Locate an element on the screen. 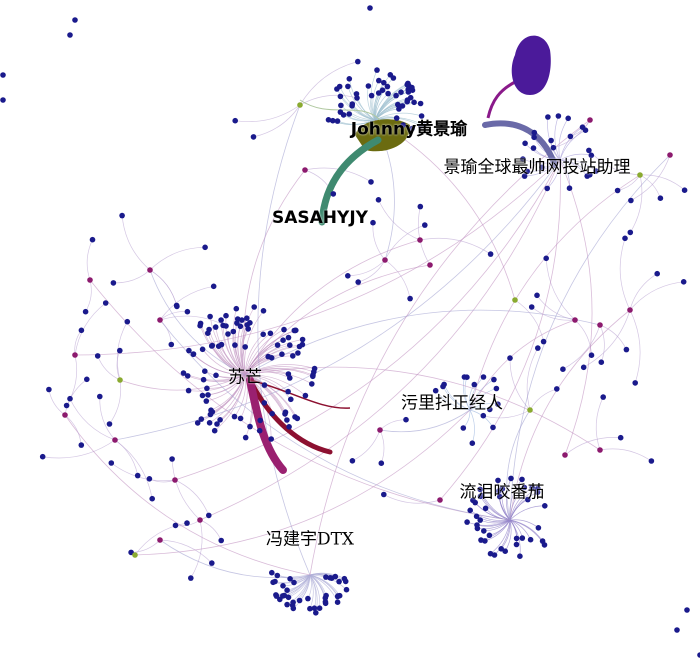 The image size is (700, 664). label-assistant: 景瑜全球最帅网投站助理 is located at coordinates (537, 167).